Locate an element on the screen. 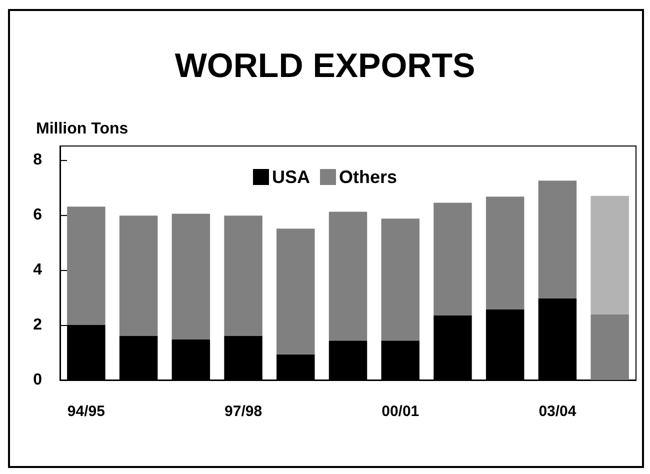 Image resolution: width=650 pixels, height=474 pixels. x-tick-label: 94/95 is located at coordinates (86, 411).